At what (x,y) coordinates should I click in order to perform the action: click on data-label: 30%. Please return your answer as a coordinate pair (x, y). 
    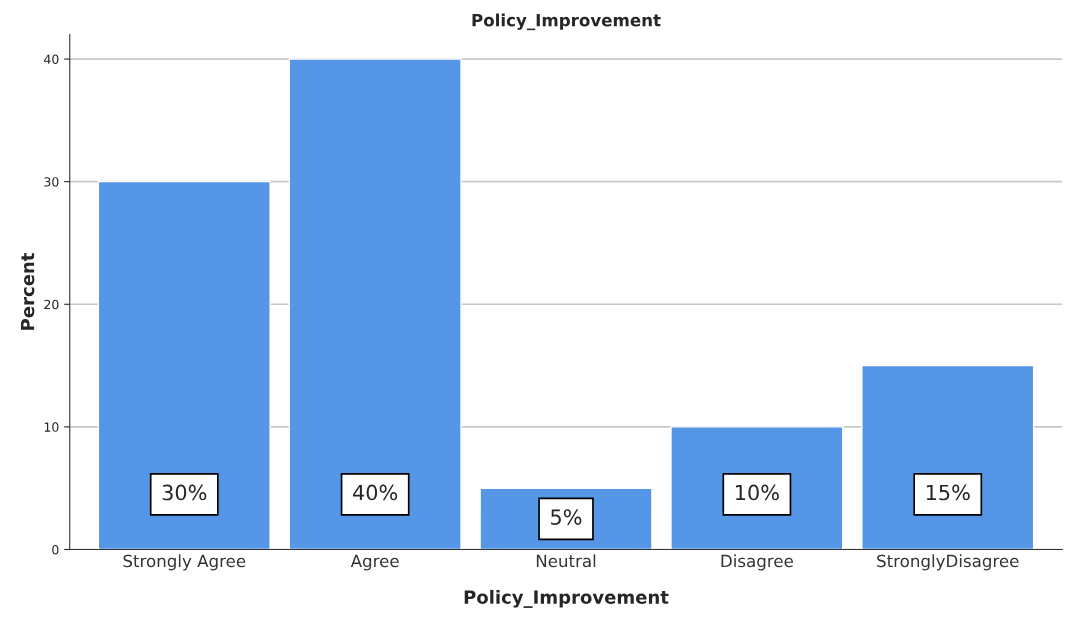
    Looking at the image, I should click on (184, 492).